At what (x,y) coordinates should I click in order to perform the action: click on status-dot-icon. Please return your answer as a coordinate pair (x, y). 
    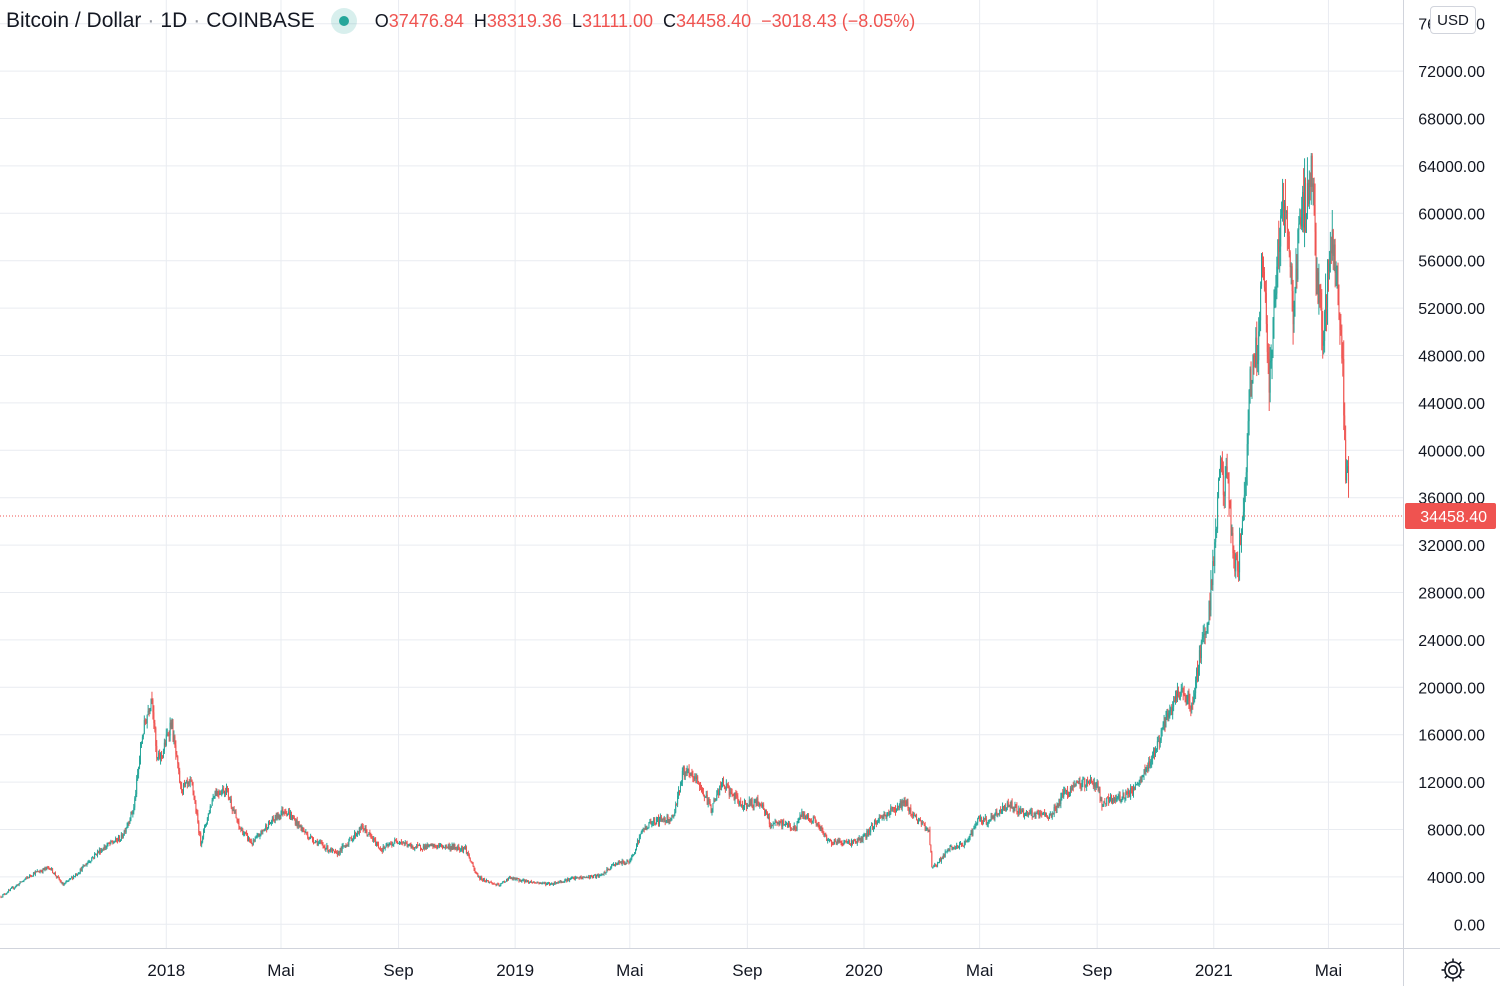
    Looking at the image, I should click on (343, 21).